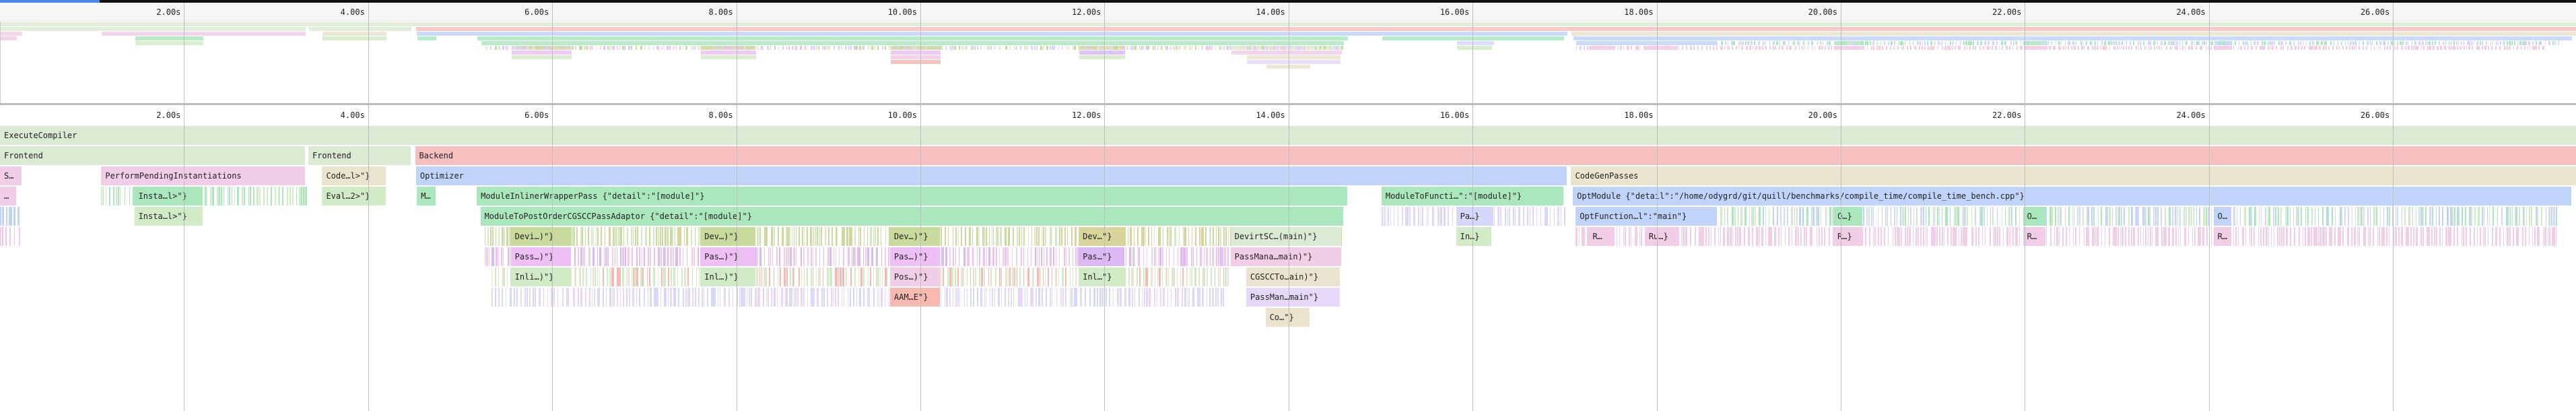 This screenshot has height=411, width=2576. I want to click on trace-slice: Eval…2>"}, so click(354, 196).